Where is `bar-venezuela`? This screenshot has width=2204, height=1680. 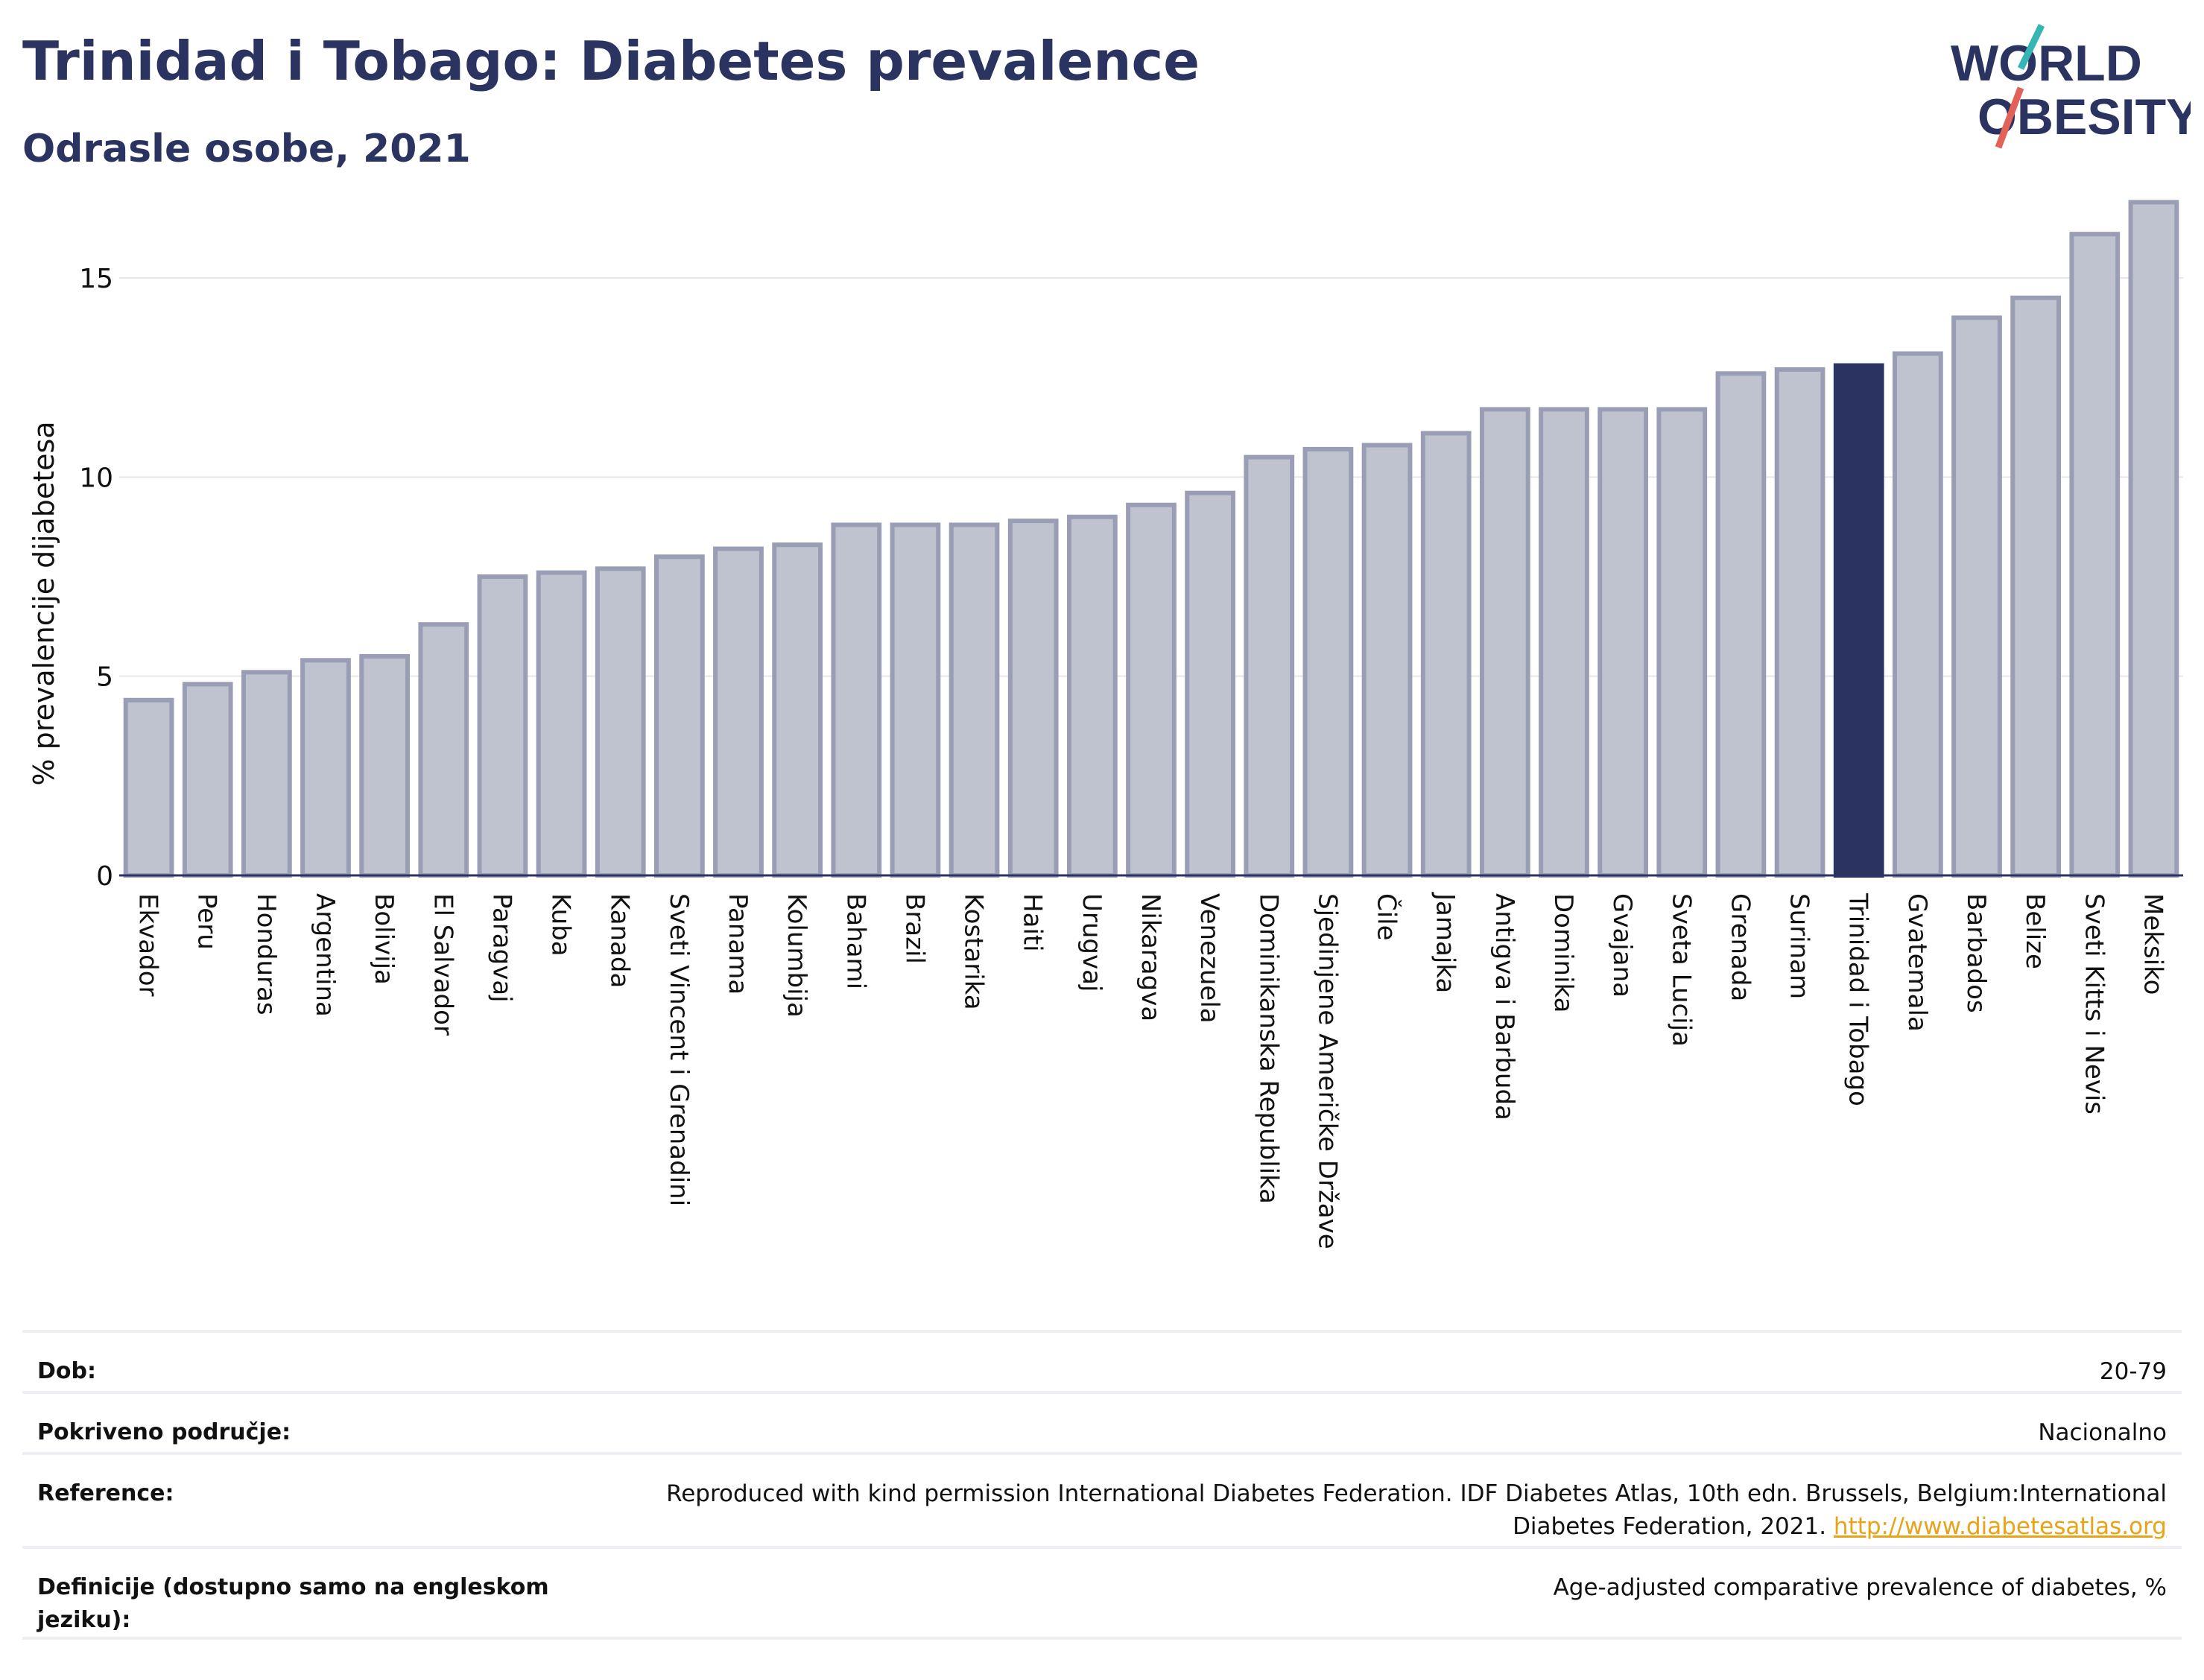 bar-venezuela is located at coordinates (1210, 684).